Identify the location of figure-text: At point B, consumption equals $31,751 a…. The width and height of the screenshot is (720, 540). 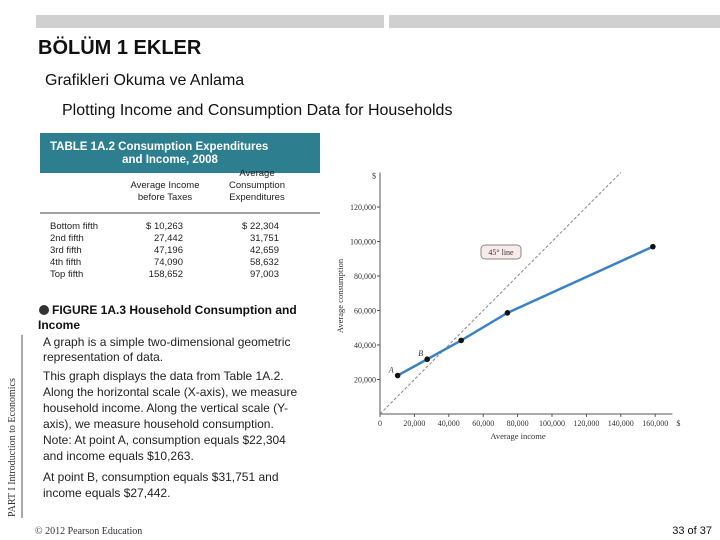
(161, 477).